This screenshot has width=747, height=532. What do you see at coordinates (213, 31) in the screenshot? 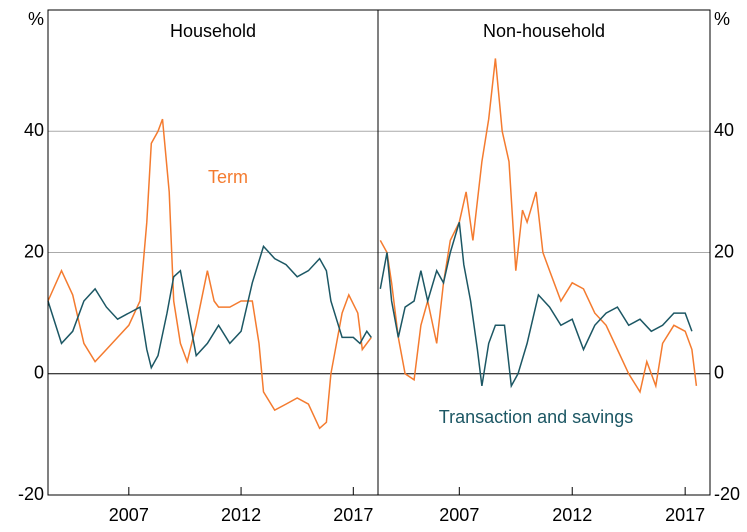
I see `panel-title: Household` at bounding box center [213, 31].